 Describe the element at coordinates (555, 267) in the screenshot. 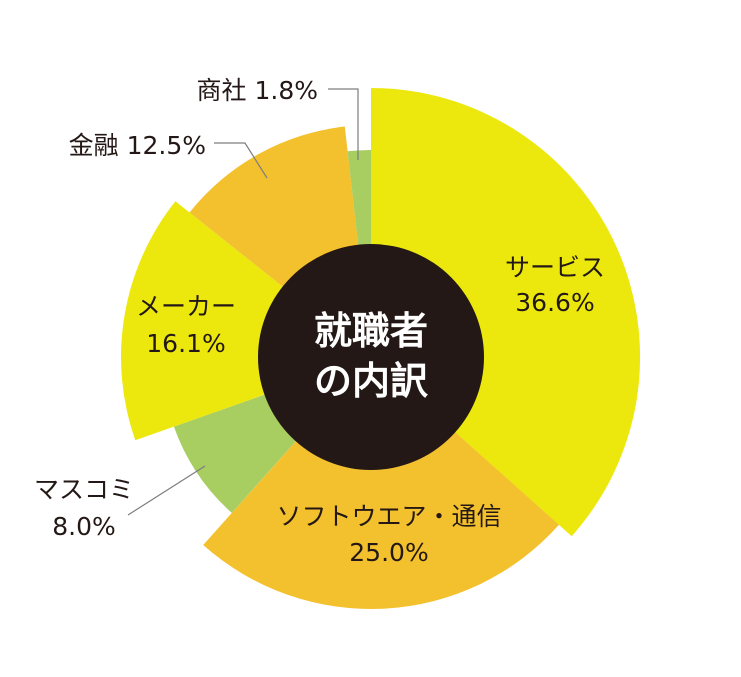

I see `slice-label-service-name: サービス` at that location.